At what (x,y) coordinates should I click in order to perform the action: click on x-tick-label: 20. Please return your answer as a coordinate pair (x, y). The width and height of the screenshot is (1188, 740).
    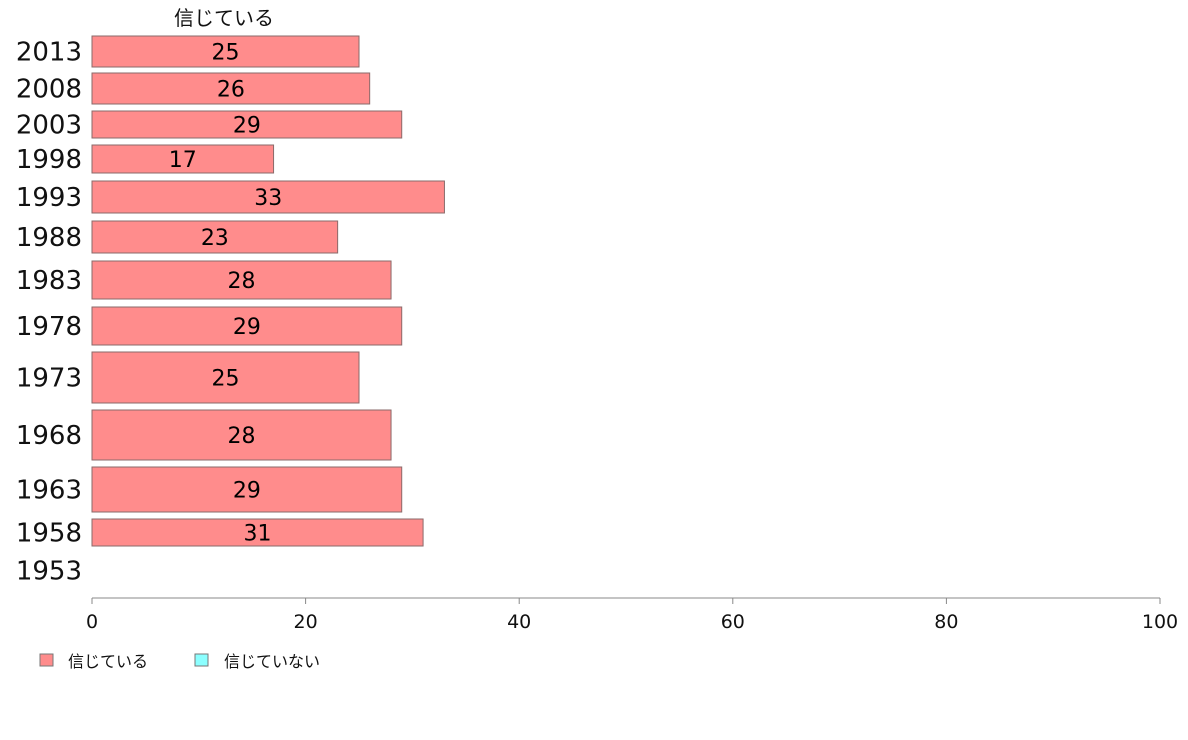
    Looking at the image, I should click on (306, 622).